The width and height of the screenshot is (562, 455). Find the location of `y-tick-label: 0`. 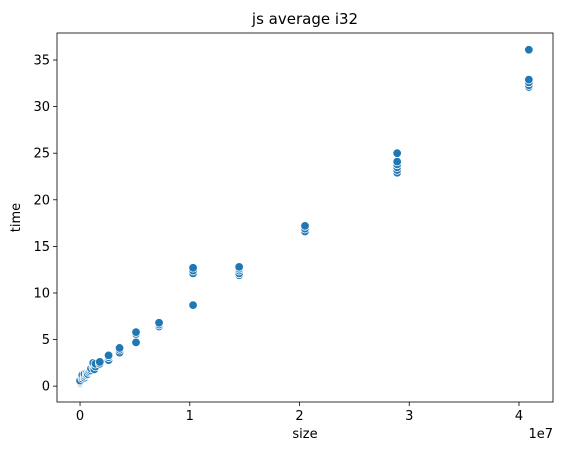

y-tick-label: 0 is located at coordinates (46, 387).